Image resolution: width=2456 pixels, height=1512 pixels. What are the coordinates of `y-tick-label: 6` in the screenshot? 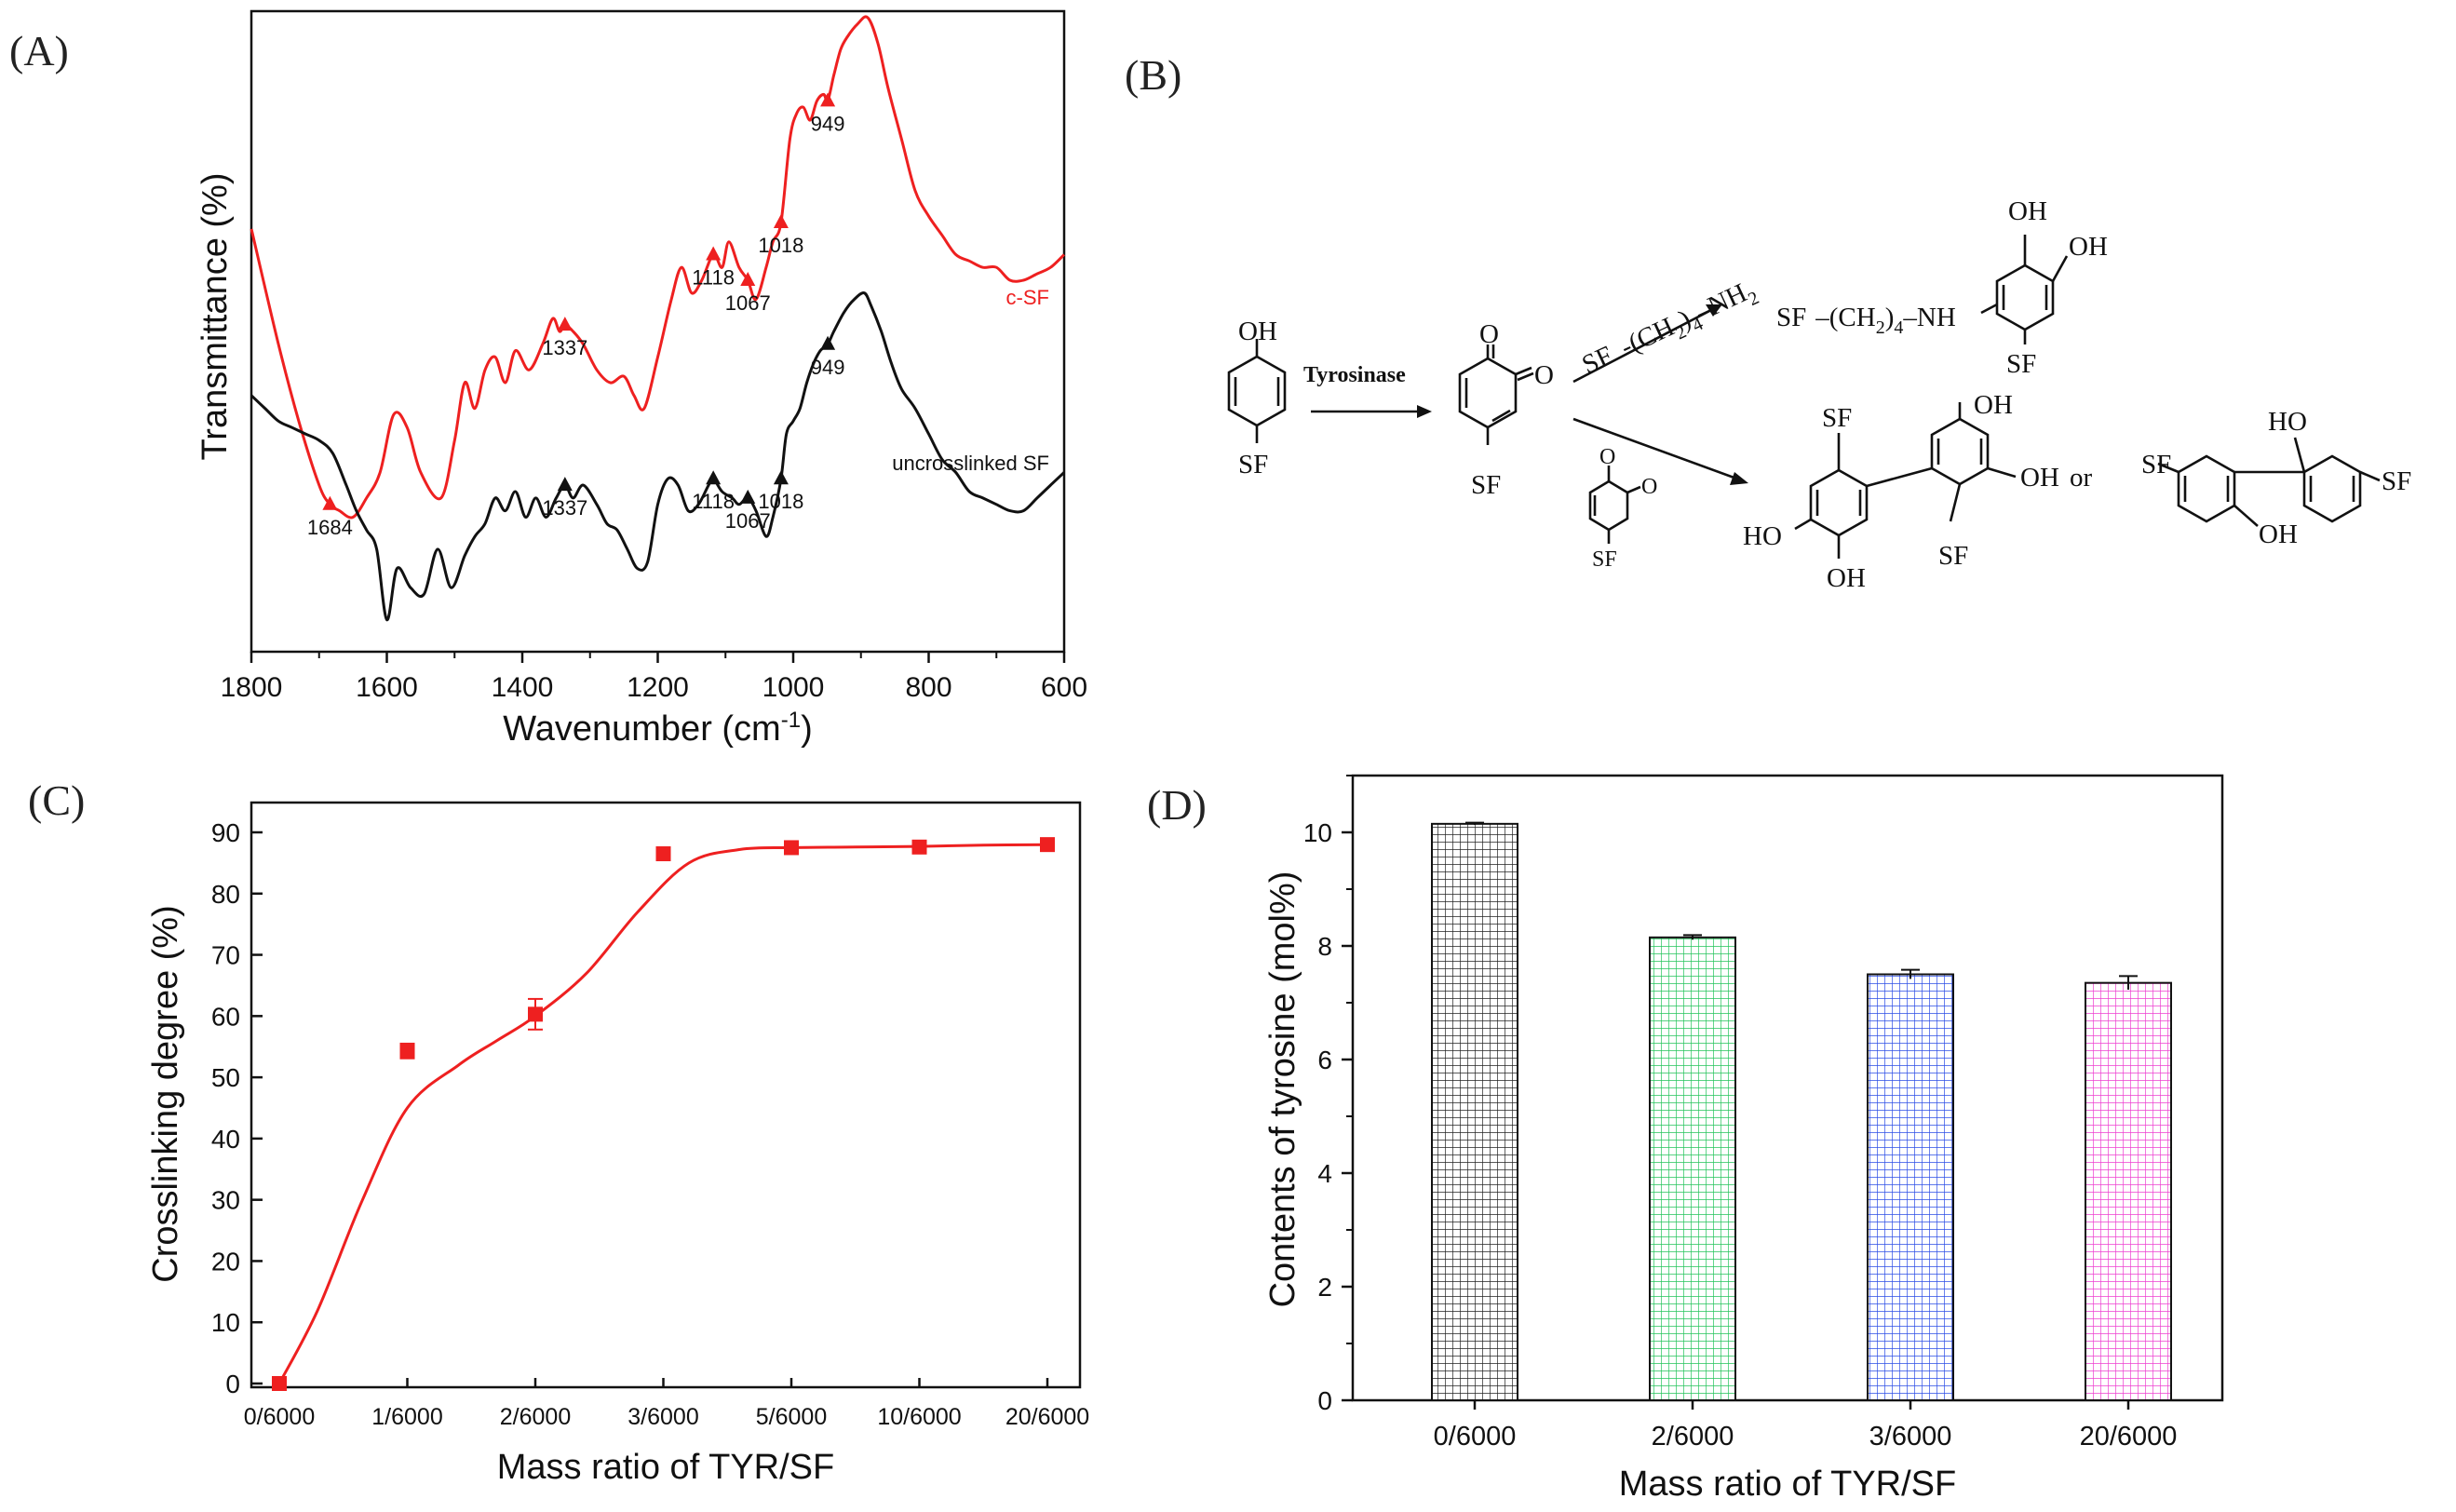 It's located at (1324, 1060).